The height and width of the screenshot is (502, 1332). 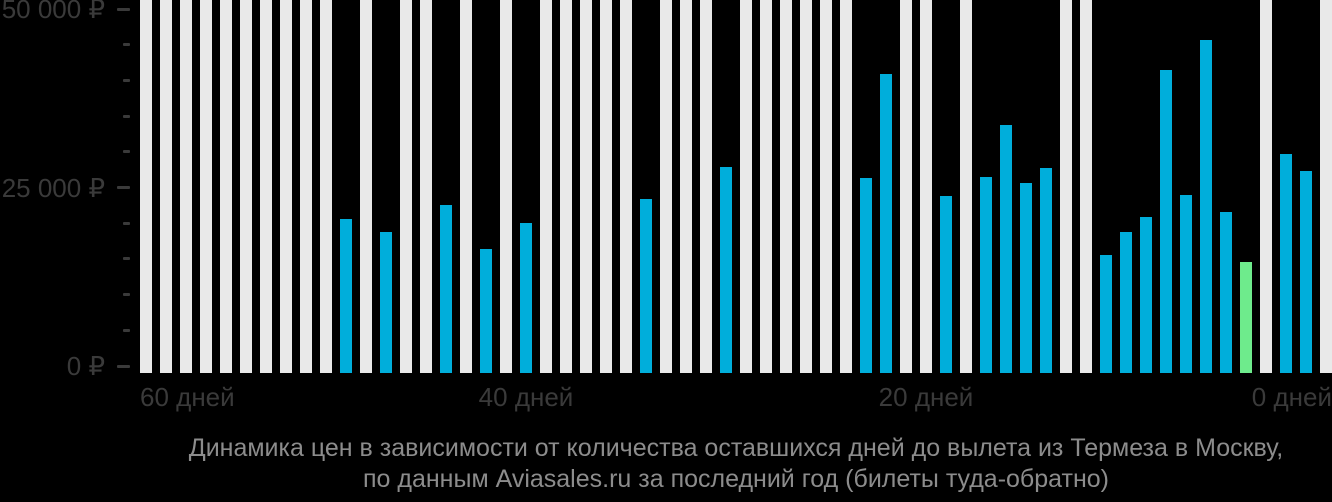 What do you see at coordinates (926, 397) in the screenshot?
I see `x-axis-label-20: 20 дней` at bounding box center [926, 397].